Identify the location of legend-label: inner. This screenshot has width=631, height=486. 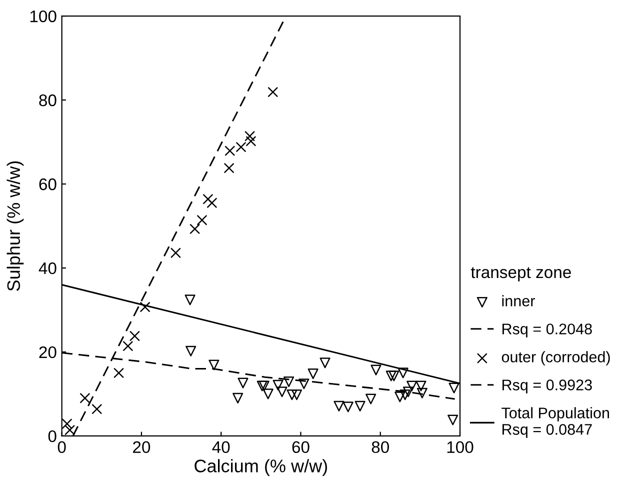
(518, 300).